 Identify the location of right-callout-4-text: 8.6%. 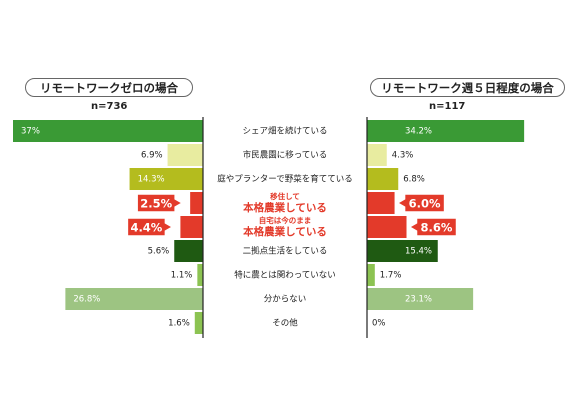
(437, 228).